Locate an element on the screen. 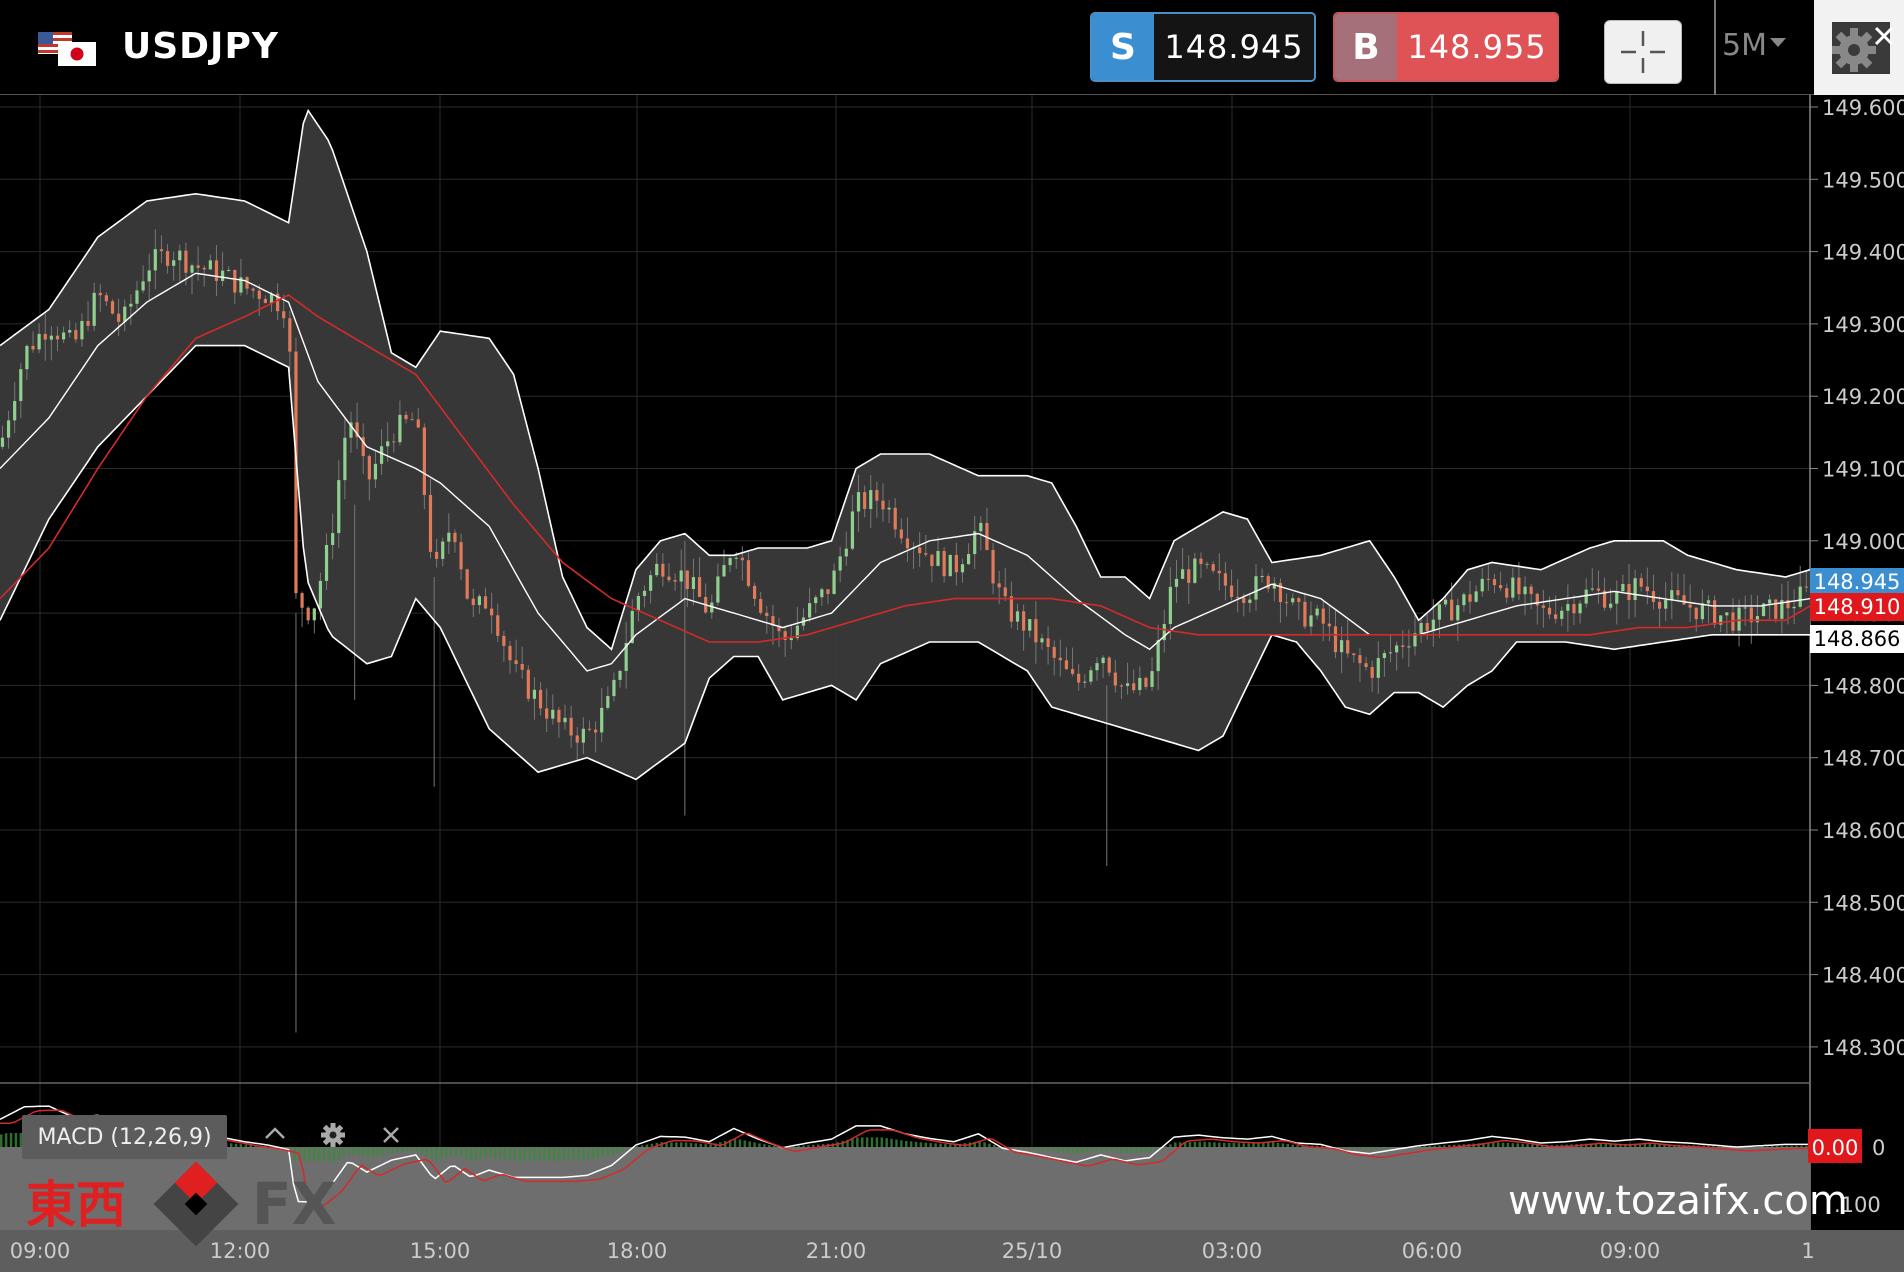  timeframe-selector: 5M is located at coordinates (1744, 45).